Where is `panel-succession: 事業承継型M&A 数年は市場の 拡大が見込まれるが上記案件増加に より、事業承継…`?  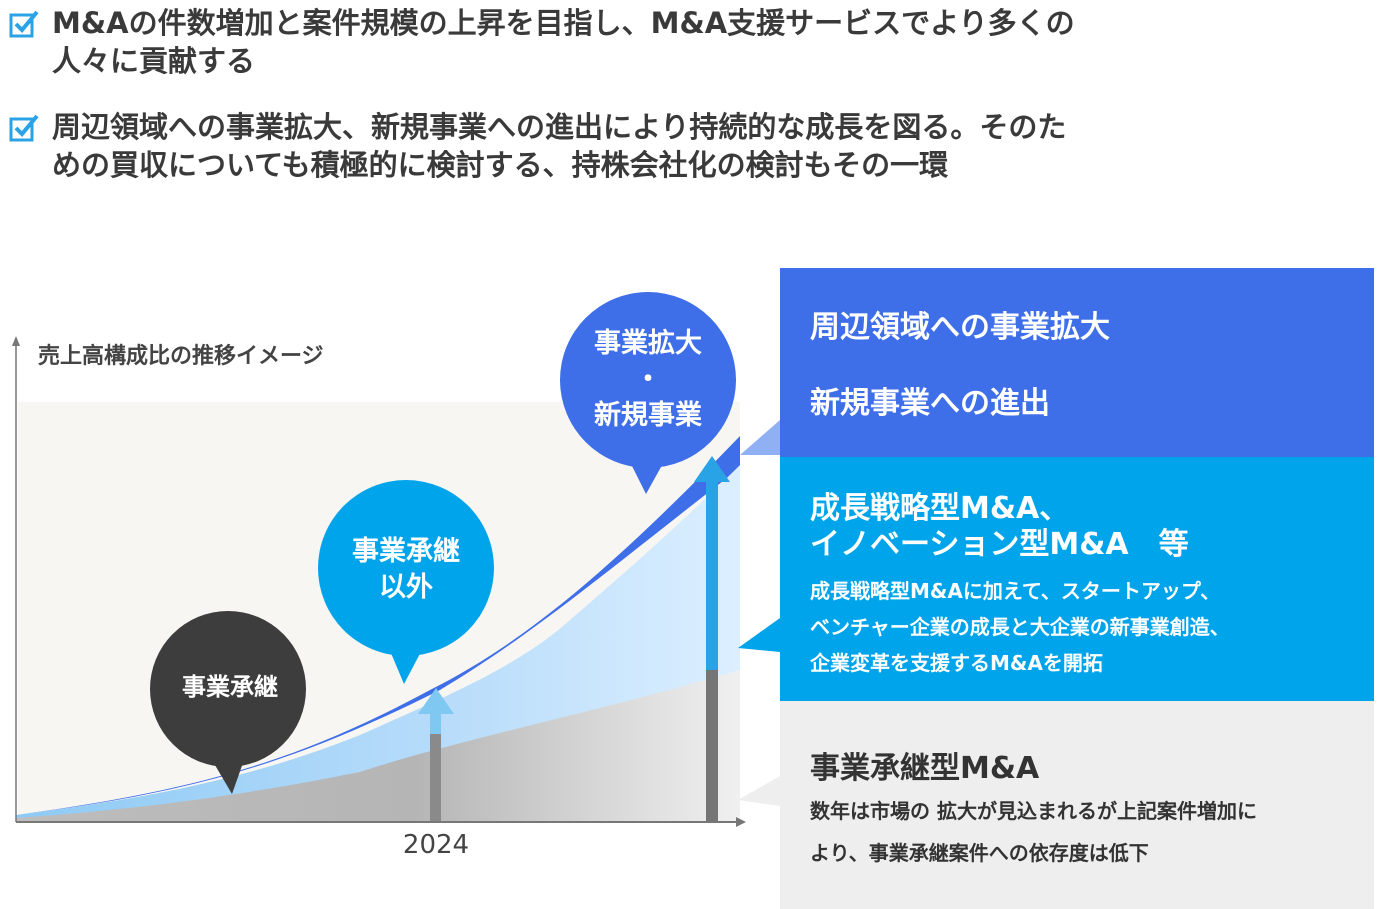
panel-succession: 事業承継型M&A 数年は市場の 拡大が見込まれるが上記案件増加に より、事業承継… is located at coordinates (1077, 805).